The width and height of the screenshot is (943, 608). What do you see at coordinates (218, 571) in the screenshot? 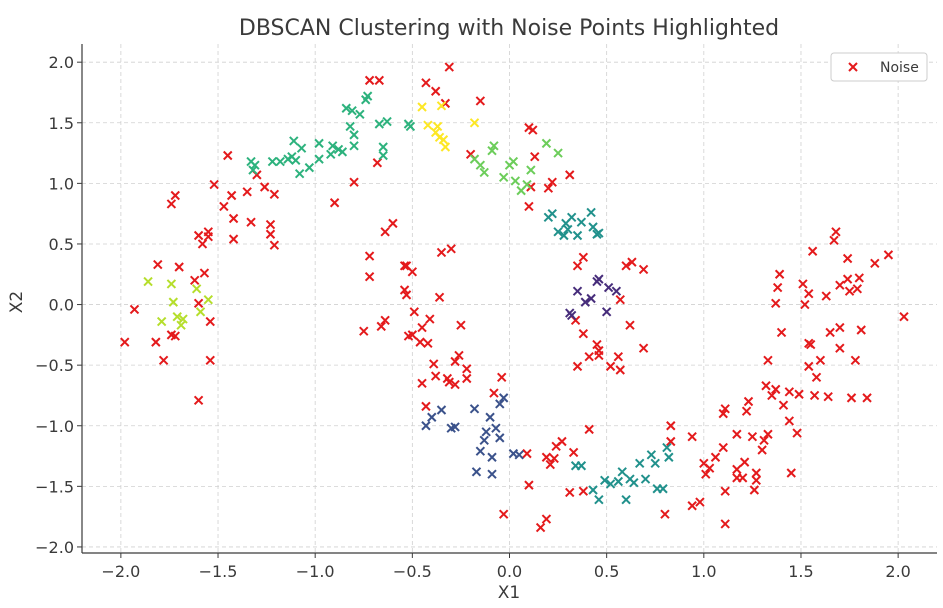
I see `x-tick-label: −1.5` at bounding box center [218, 571].